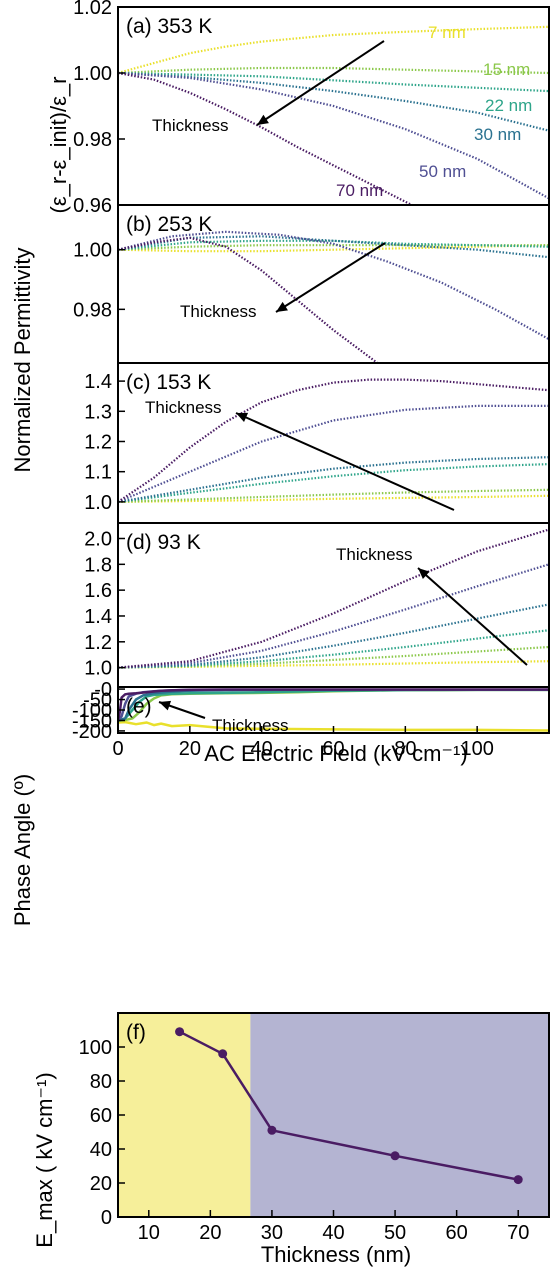 The image size is (551, 1273). Describe the element at coordinates (163, 542) in the screenshot. I see `panel-label: (d) 93 K` at that location.